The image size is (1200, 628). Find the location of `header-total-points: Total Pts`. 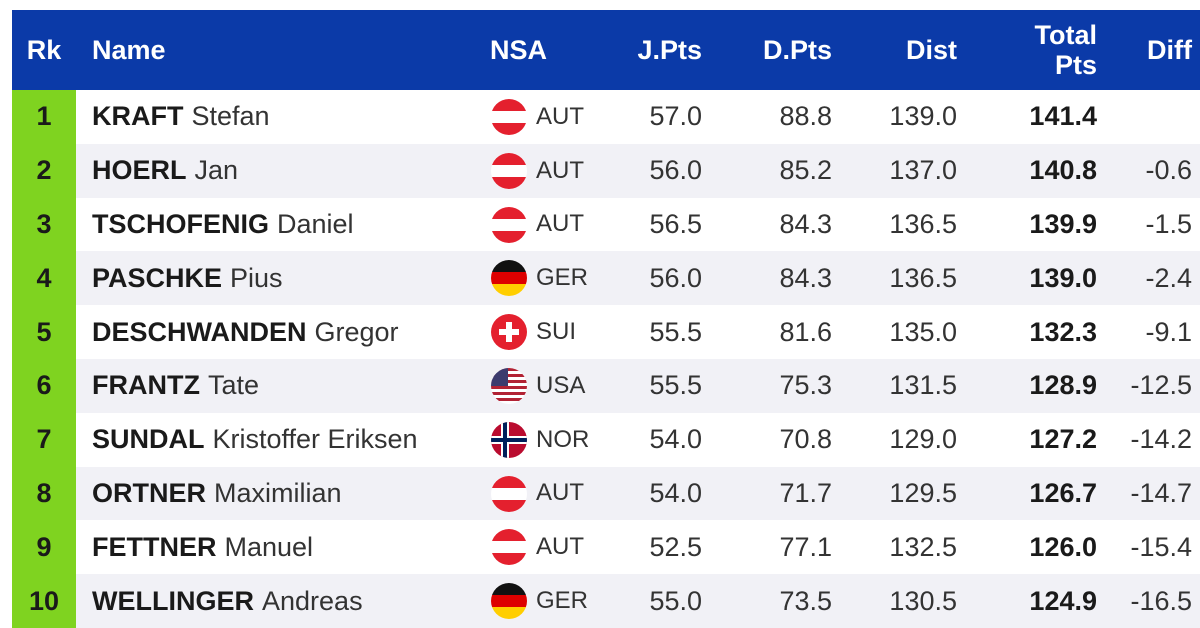

header-total-points: Total Pts is located at coordinates (1055, 50).